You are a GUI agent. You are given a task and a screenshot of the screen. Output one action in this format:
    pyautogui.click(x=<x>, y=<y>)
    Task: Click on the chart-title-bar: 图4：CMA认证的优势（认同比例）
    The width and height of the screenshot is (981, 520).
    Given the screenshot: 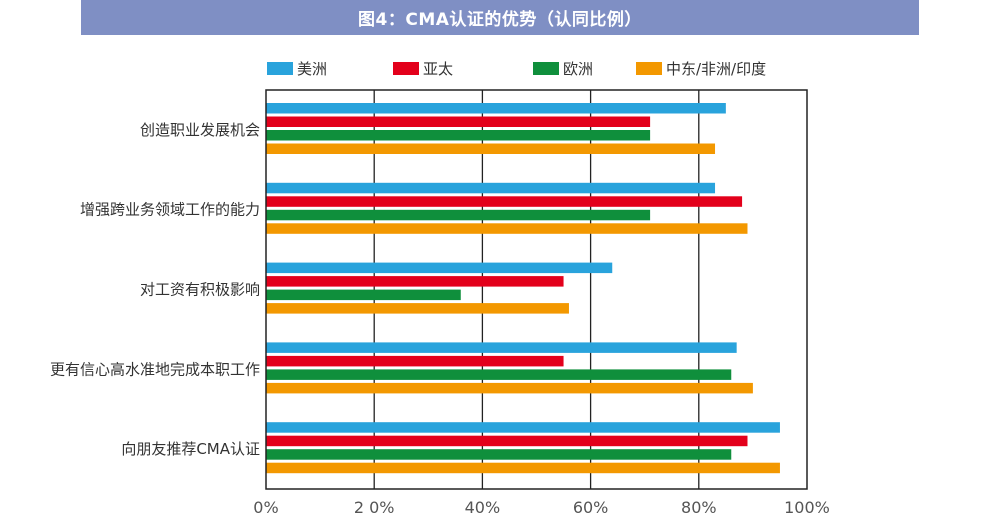 What is the action you would take?
    pyautogui.click(x=500, y=17)
    